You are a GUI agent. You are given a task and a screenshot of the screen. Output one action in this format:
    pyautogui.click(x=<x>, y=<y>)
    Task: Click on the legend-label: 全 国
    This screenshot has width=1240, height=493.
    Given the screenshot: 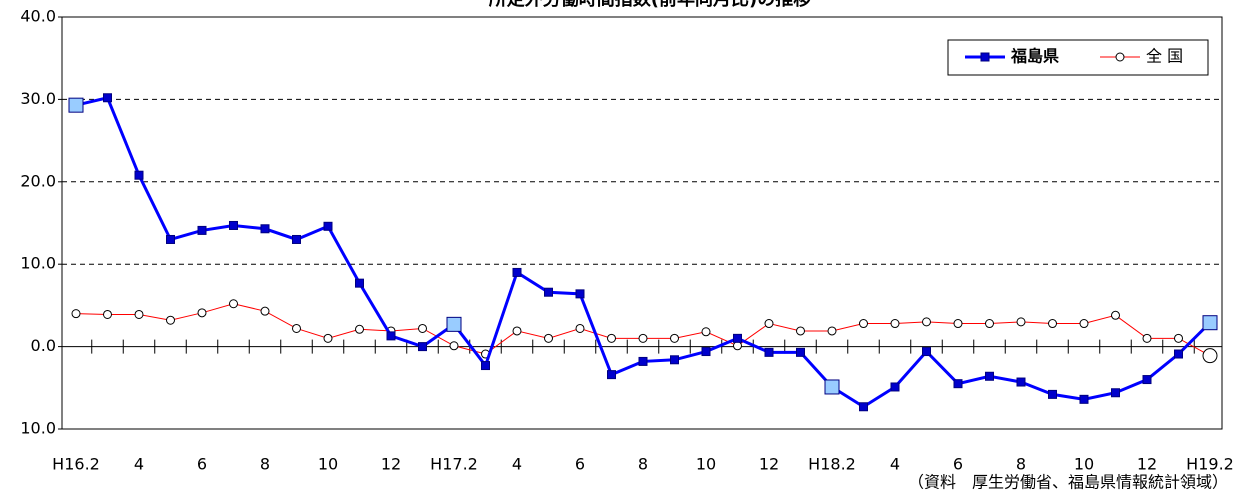 What is the action you would take?
    pyautogui.click(x=1164, y=56)
    